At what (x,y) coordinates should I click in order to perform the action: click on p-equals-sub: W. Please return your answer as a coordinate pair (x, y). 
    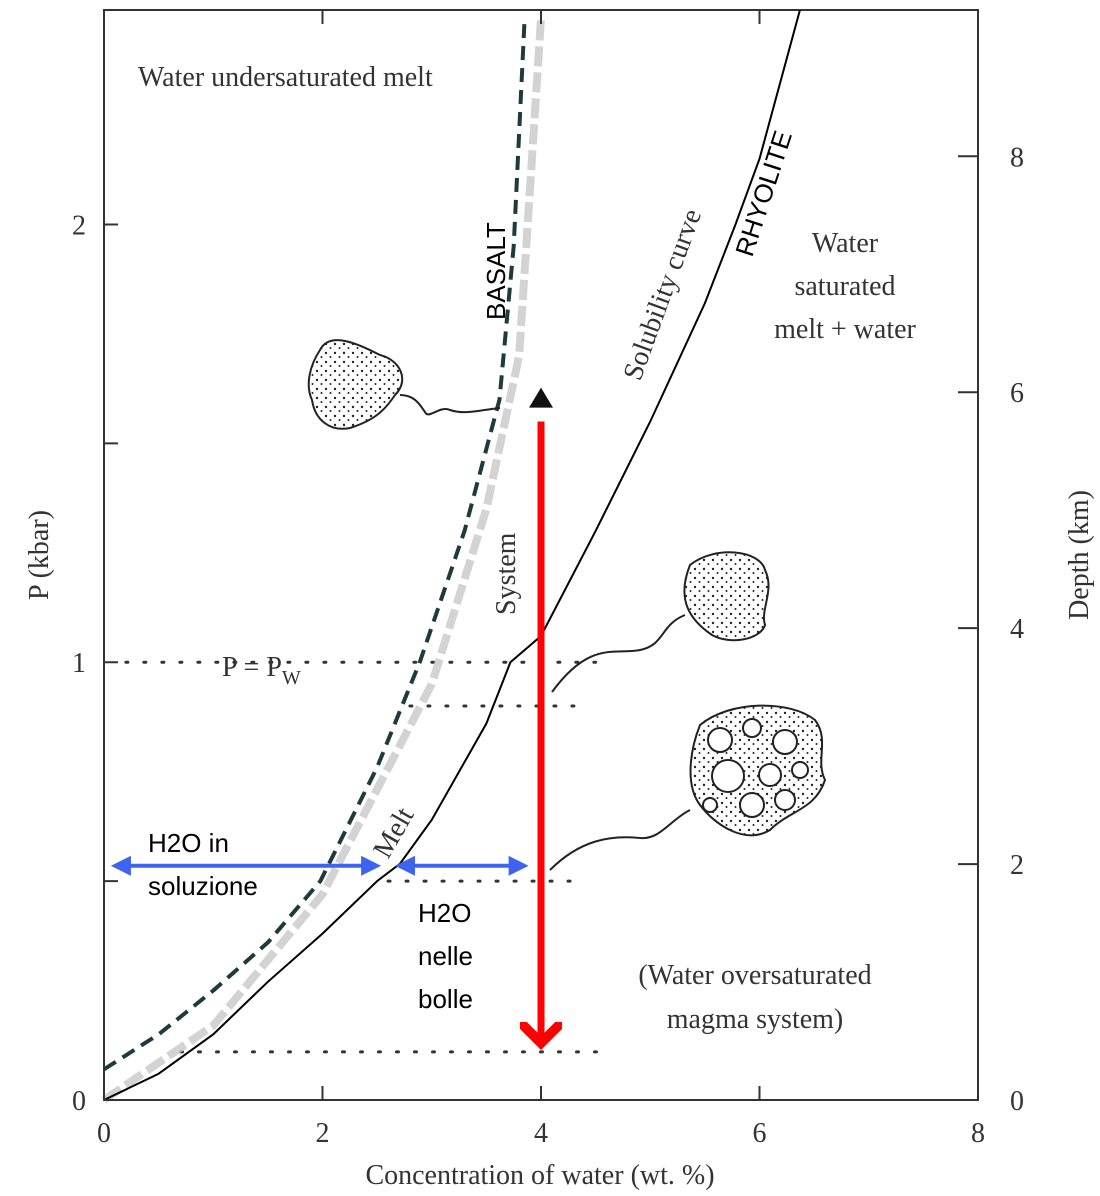
    Looking at the image, I should click on (291, 678).